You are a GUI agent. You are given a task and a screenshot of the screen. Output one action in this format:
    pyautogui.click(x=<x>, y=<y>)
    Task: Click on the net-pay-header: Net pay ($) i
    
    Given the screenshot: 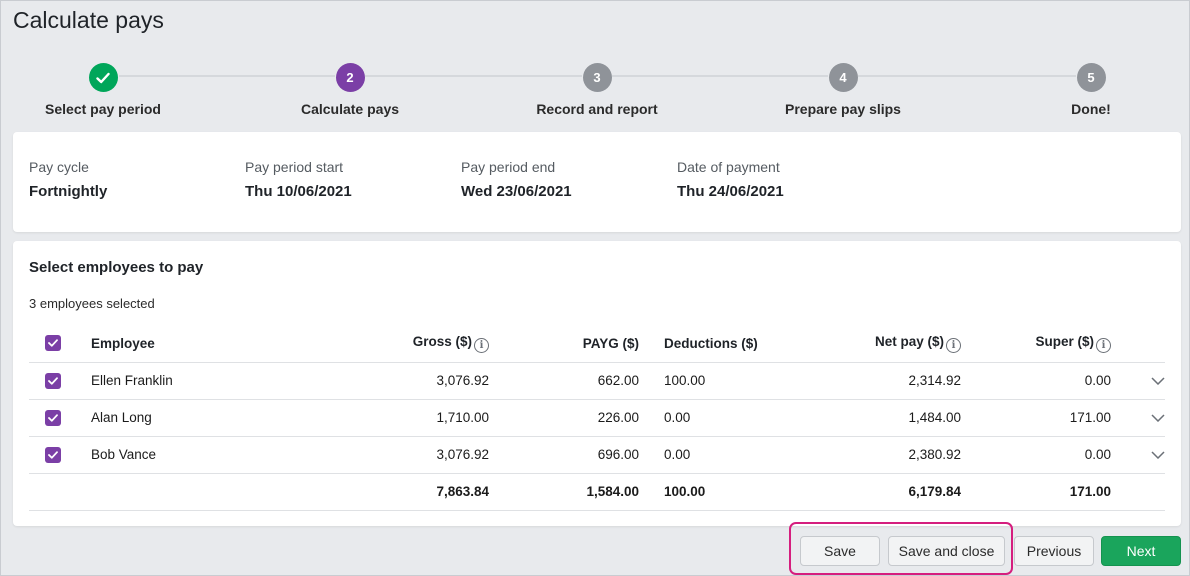 What is the action you would take?
    pyautogui.click(x=880, y=344)
    